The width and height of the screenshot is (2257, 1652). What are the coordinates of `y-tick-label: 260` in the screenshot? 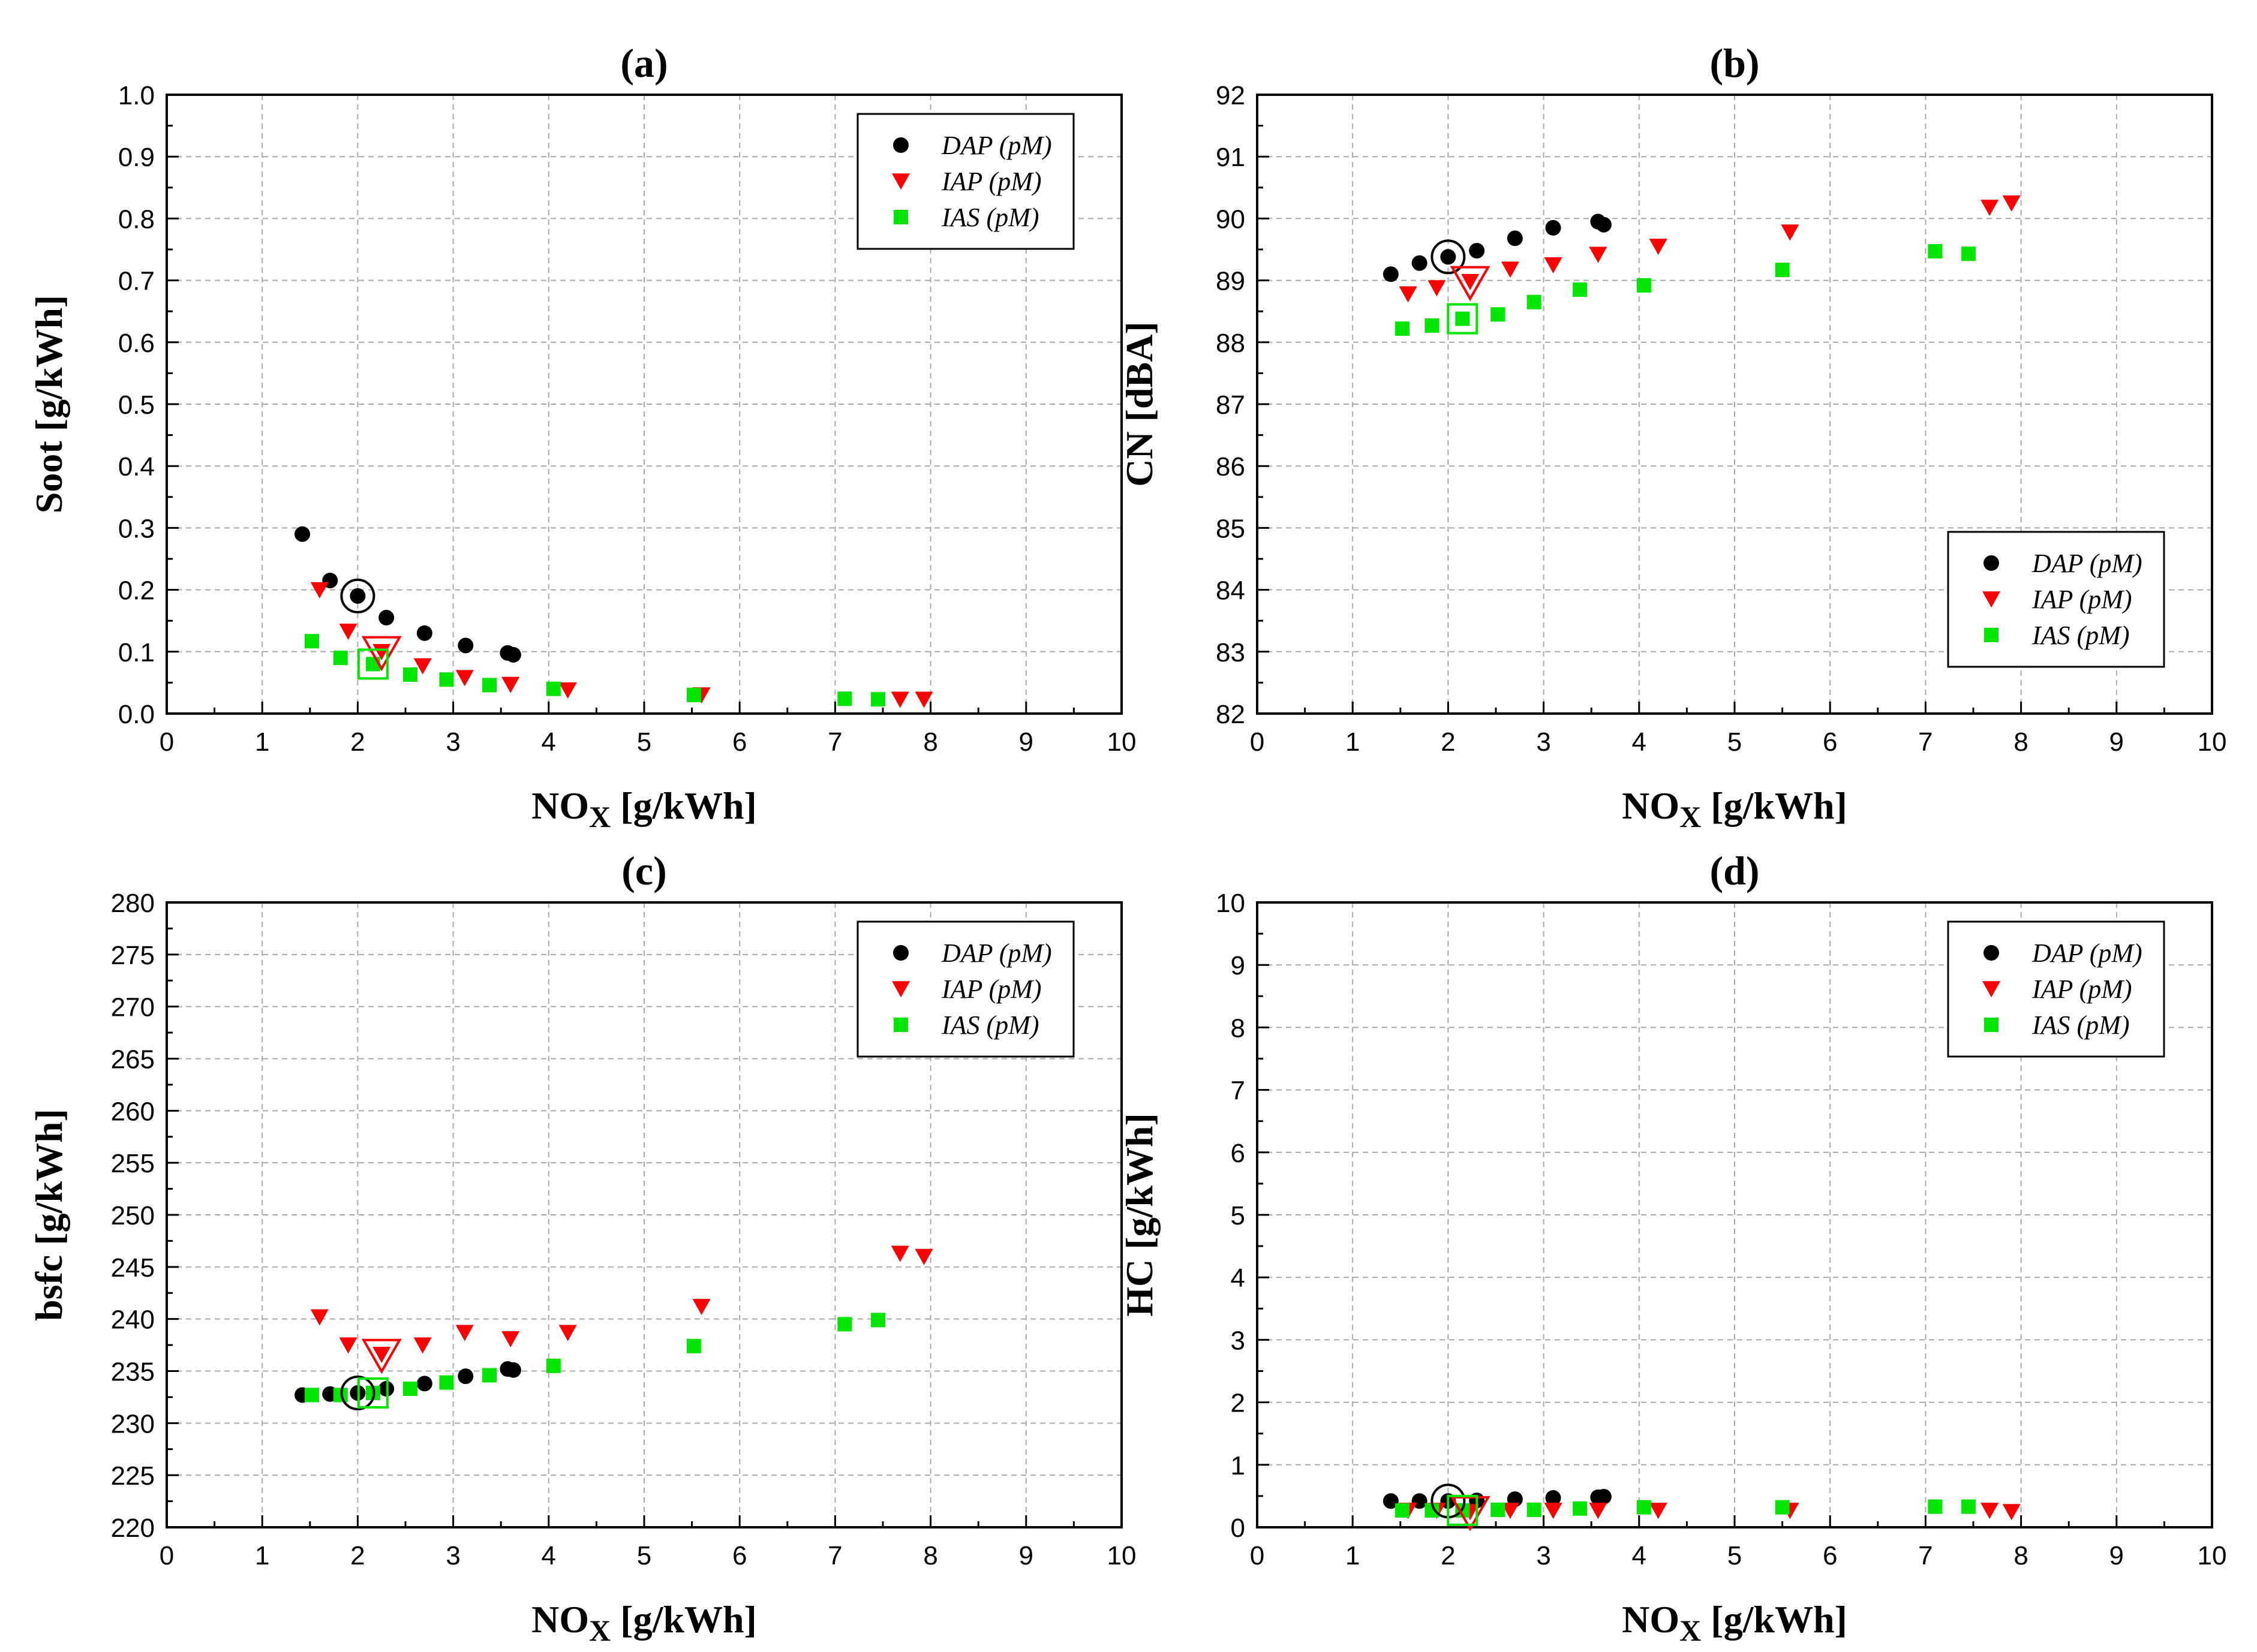 It's located at (133, 1111).